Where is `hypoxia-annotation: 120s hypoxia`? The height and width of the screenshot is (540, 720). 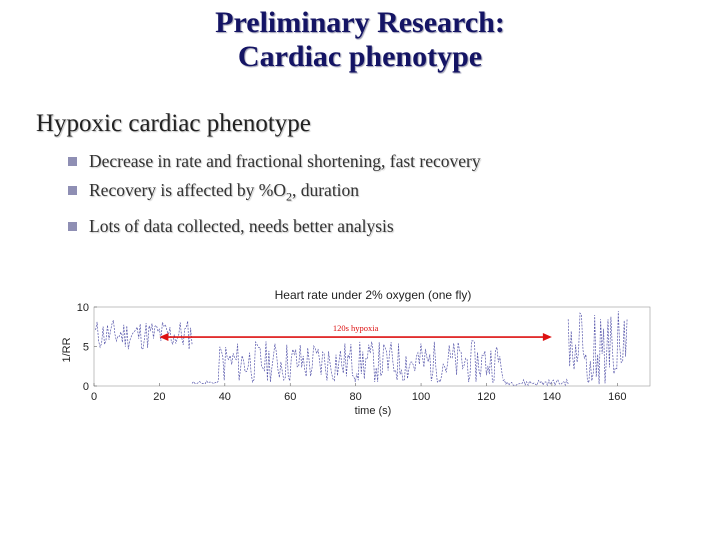 hypoxia-annotation: 120s hypoxia is located at coordinates (355, 332).